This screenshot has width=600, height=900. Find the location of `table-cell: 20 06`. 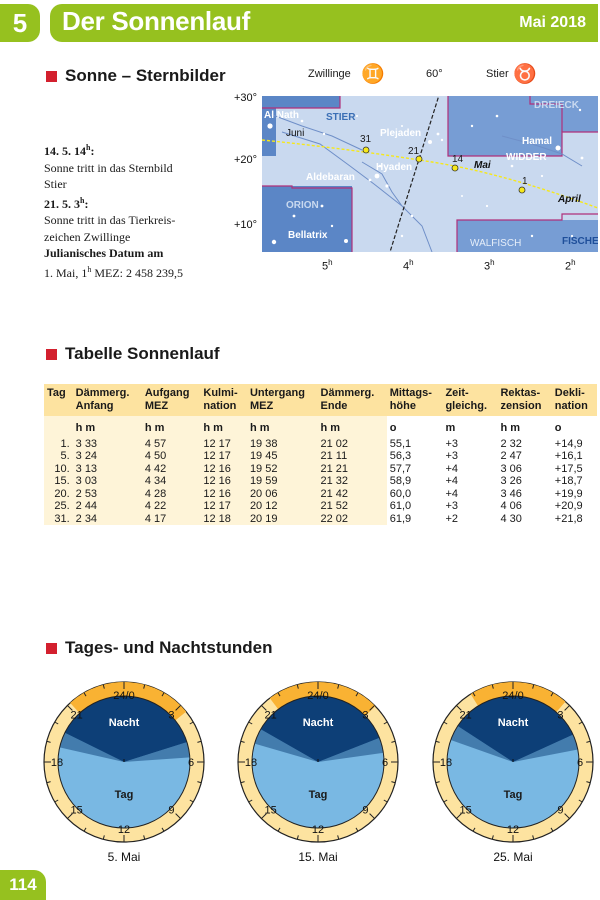

table-cell: 20 06 is located at coordinates (282, 493).